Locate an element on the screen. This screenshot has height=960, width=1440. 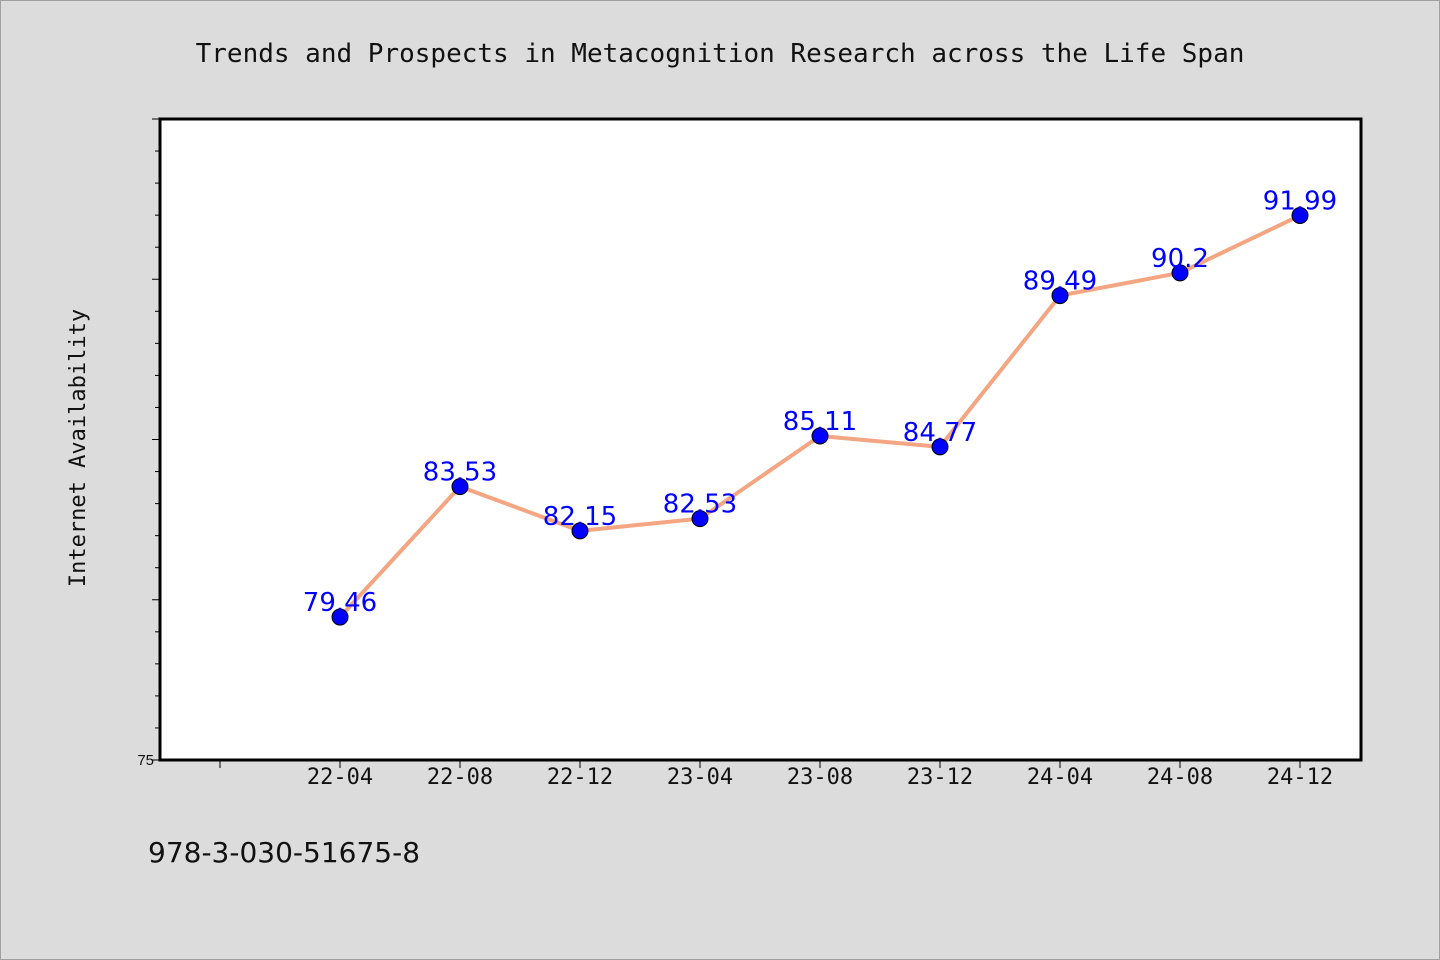
footer-isbn: 978-3-030-51675-8 is located at coordinates (284, 852).